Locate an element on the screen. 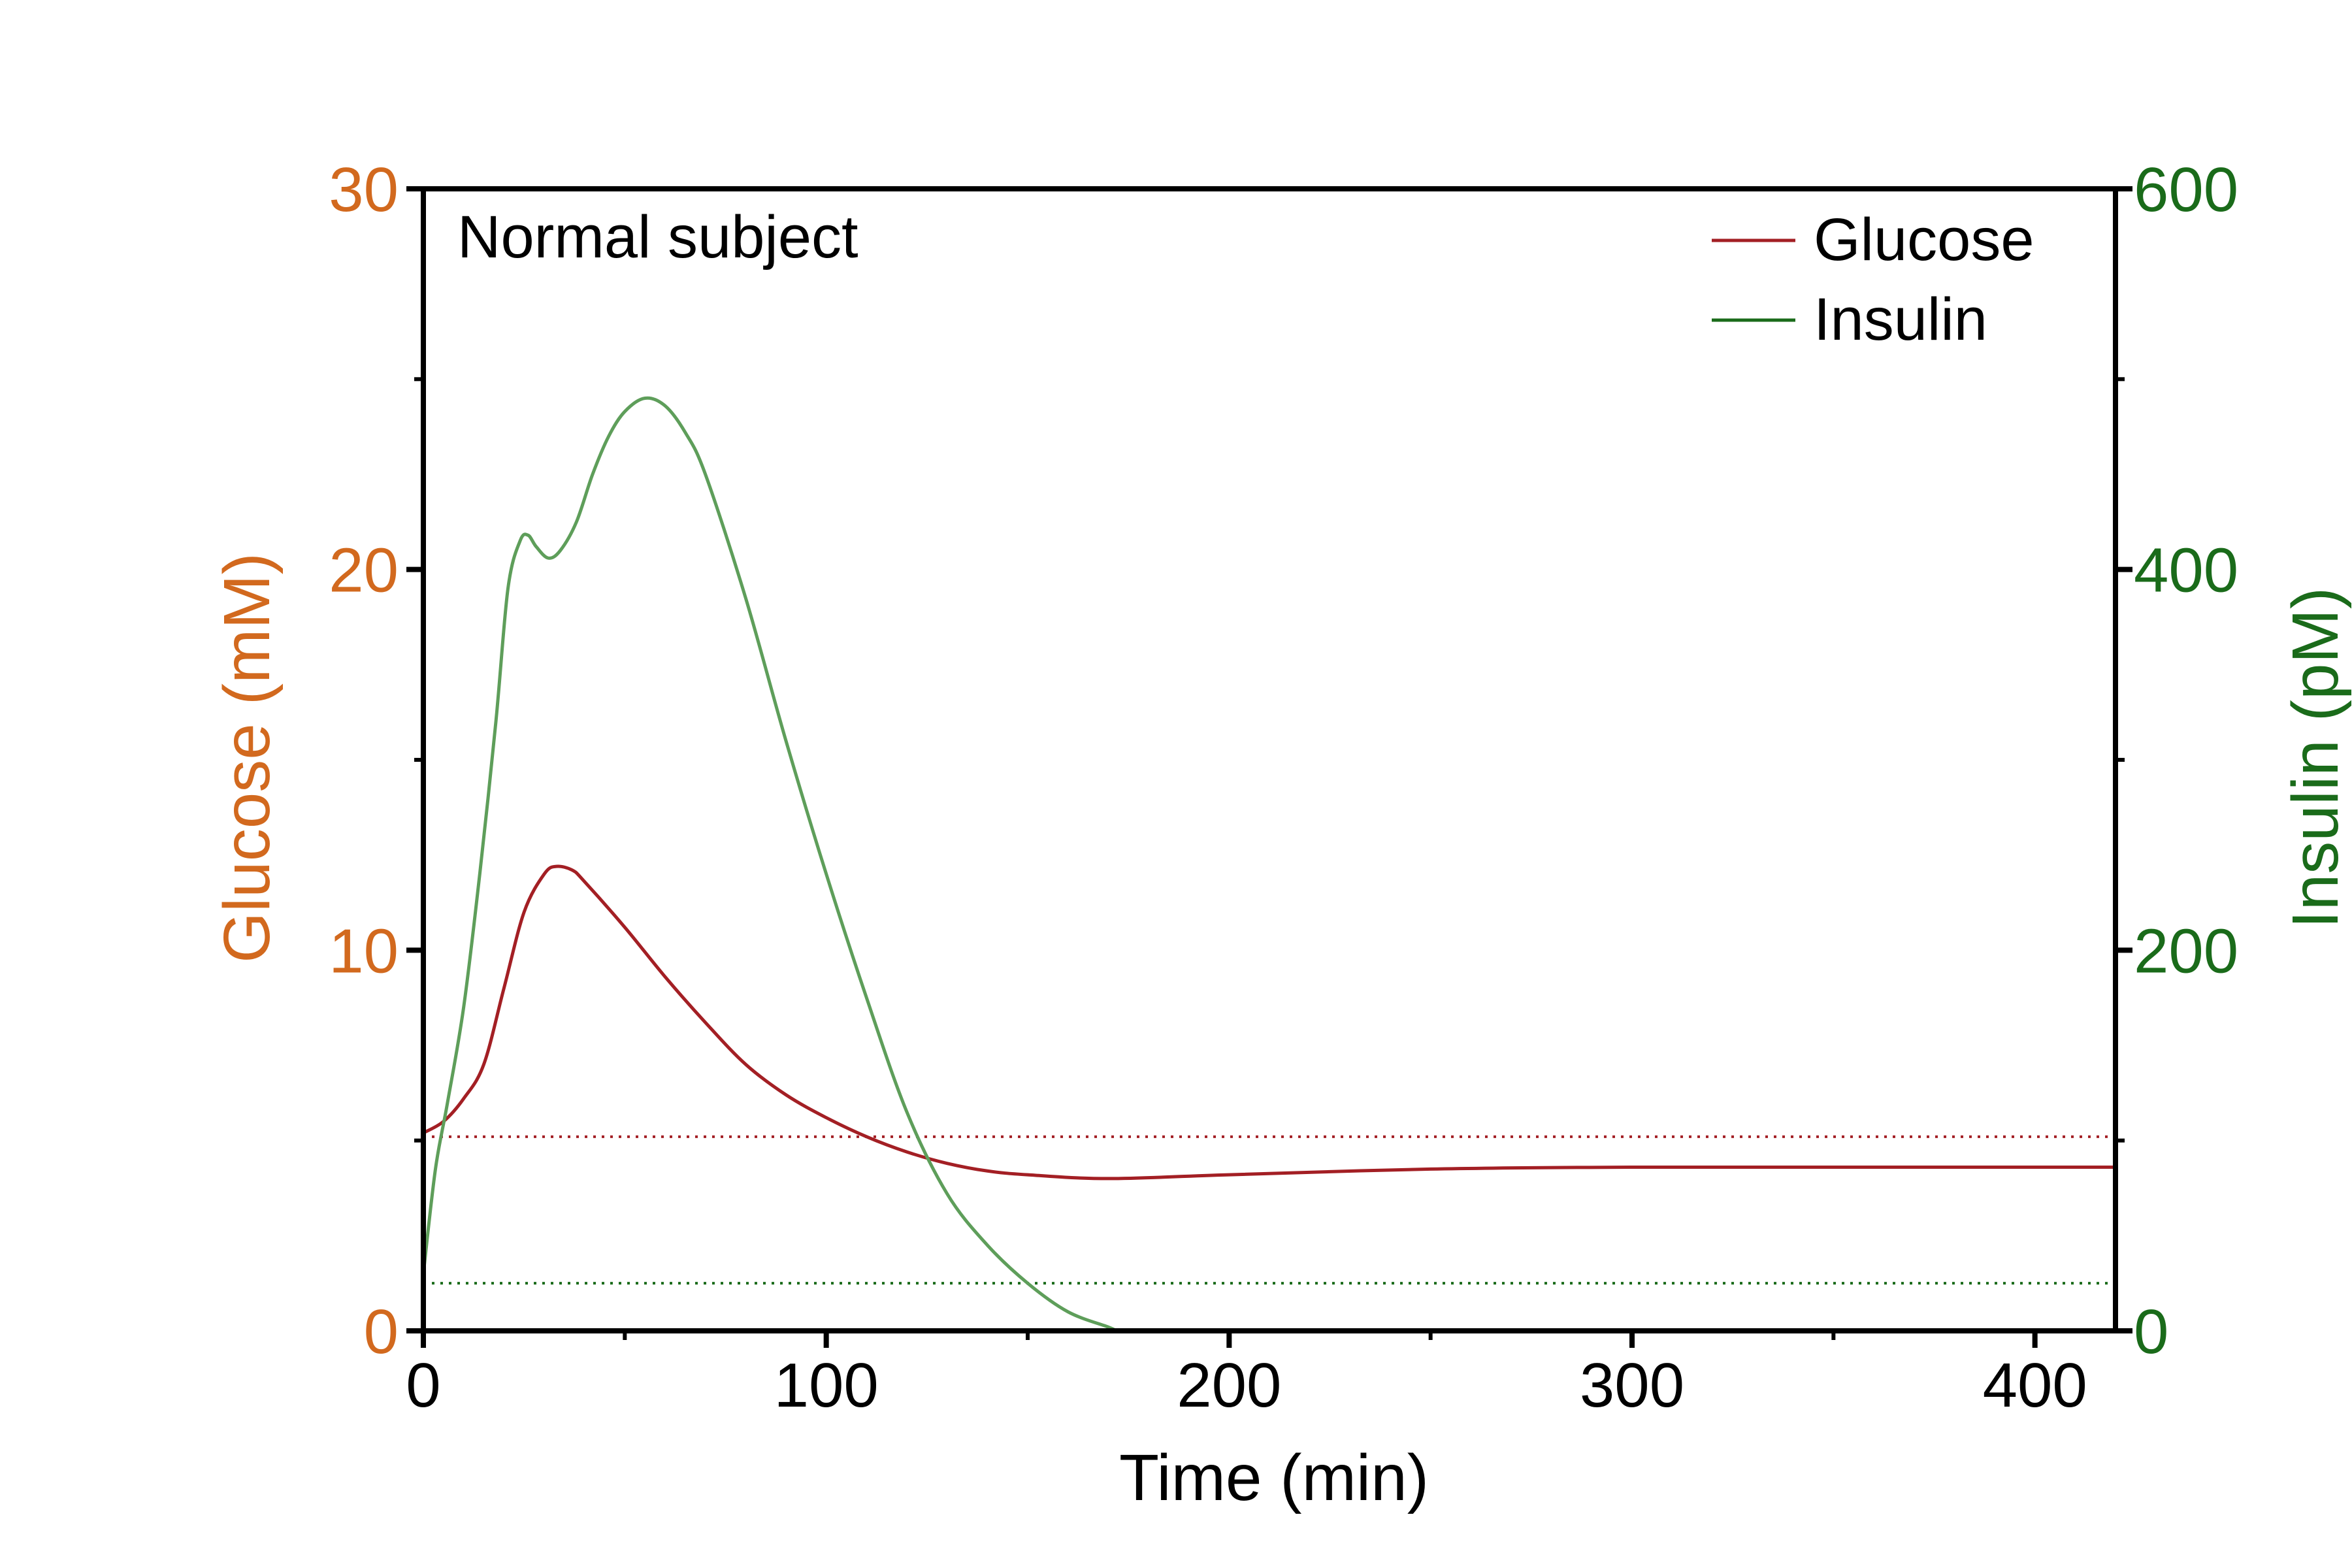 This screenshot has height=1568, width=2352. y-right-tick-label: 400 is located at coordinates (2186, 571).